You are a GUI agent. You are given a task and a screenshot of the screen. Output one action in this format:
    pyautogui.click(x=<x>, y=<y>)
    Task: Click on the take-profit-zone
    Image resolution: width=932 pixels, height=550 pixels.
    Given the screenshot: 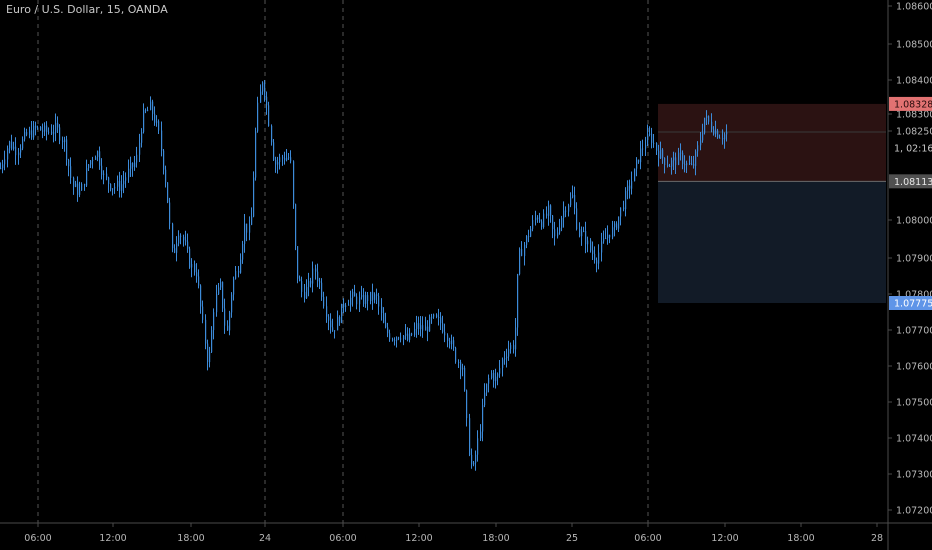 What is the action you would take?
    pyautogui.click(x=772, y=242)
    